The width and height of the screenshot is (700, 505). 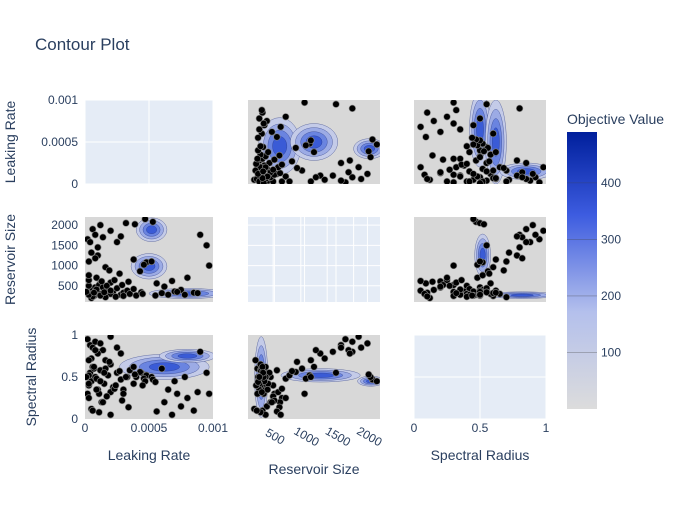 I want to click on panel-leaking-rate-vs-leaking-rate, so click(x=149, y=142).